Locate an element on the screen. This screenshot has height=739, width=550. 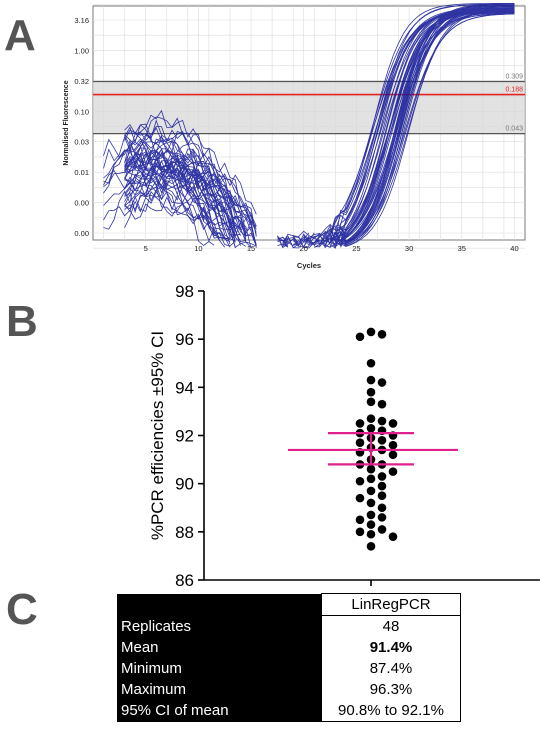
table-row: Replicates 48 is located at coordinates (289, 626).